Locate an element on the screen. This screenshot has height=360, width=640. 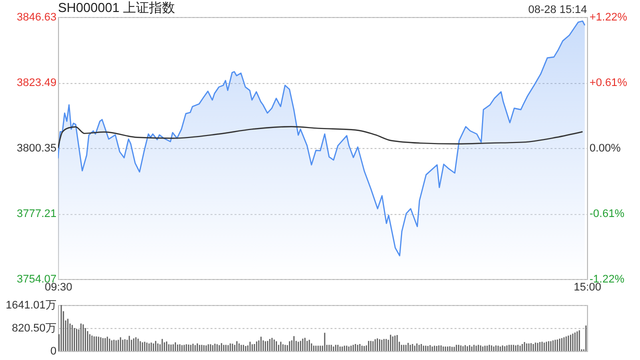
line-series is located at coordinates (321, 137).